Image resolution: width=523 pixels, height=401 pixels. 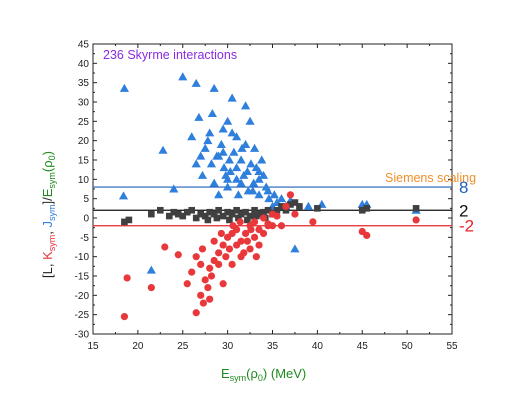 I want to click on y-axis-label: [L, Ksym, Jsym]/Esym(ρ0), so click(x=48, y=214).